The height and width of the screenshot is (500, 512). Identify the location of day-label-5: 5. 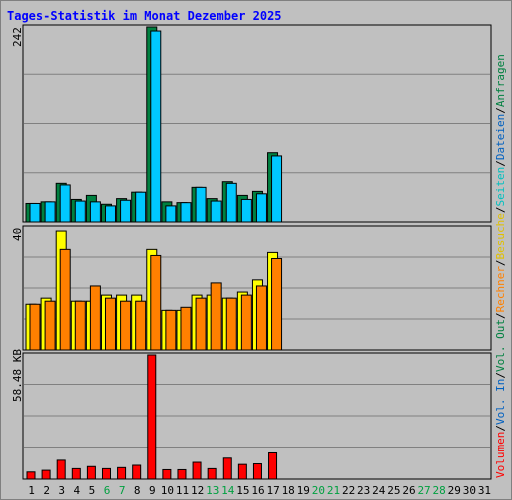
(92, 490).